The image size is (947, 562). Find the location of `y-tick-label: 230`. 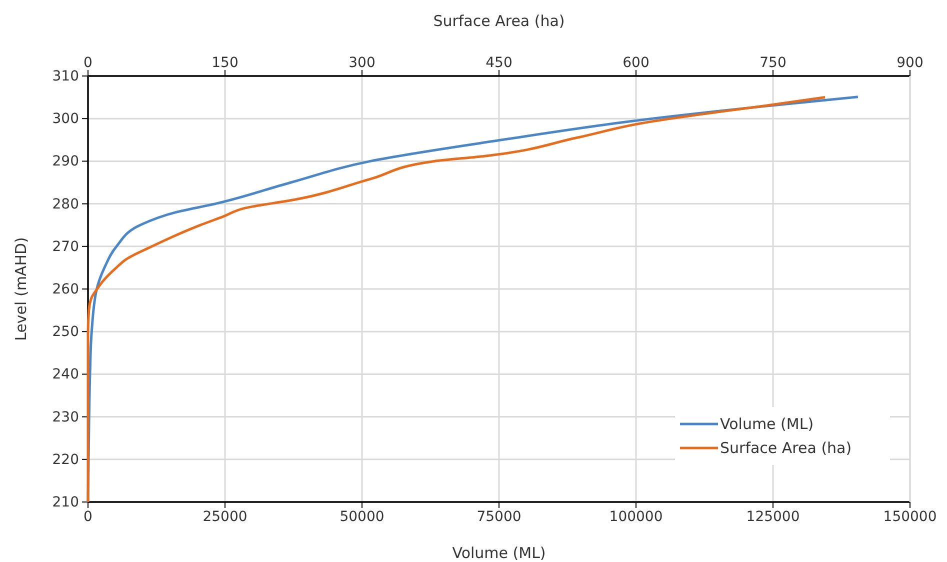

y-tick-label: 230 is located at coordinates (65, 417).